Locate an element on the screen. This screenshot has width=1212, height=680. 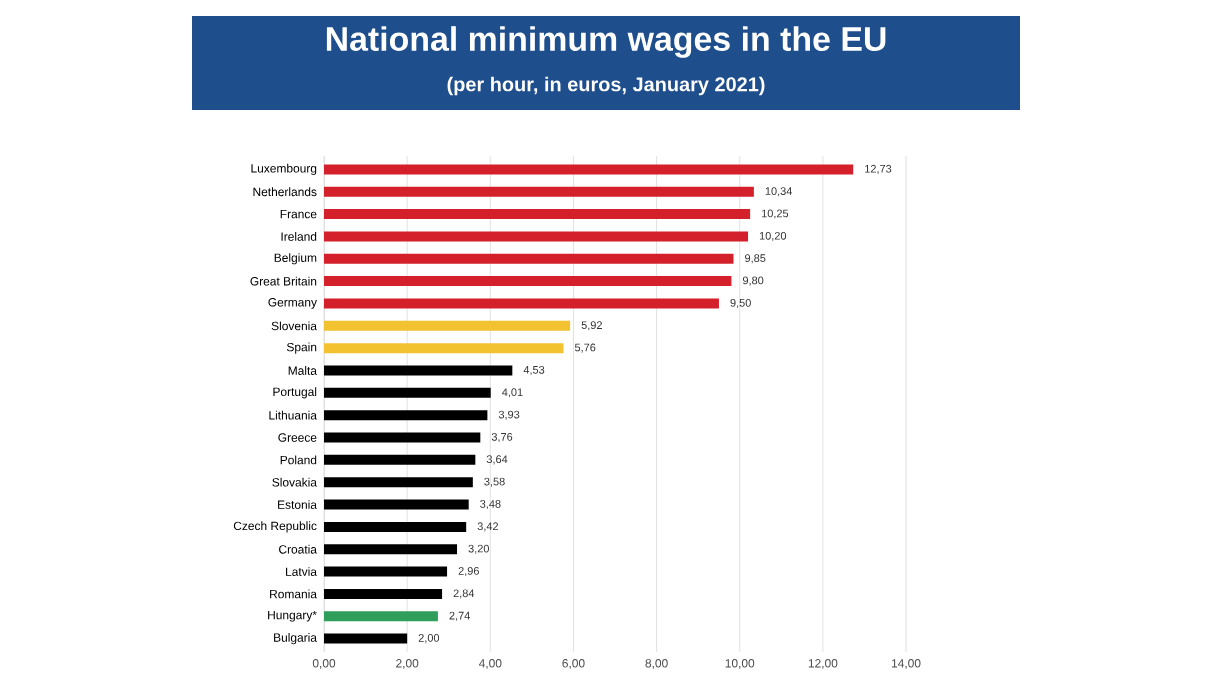
chart-title: National minimum wages in the EU is located at coordinates (606, 42).